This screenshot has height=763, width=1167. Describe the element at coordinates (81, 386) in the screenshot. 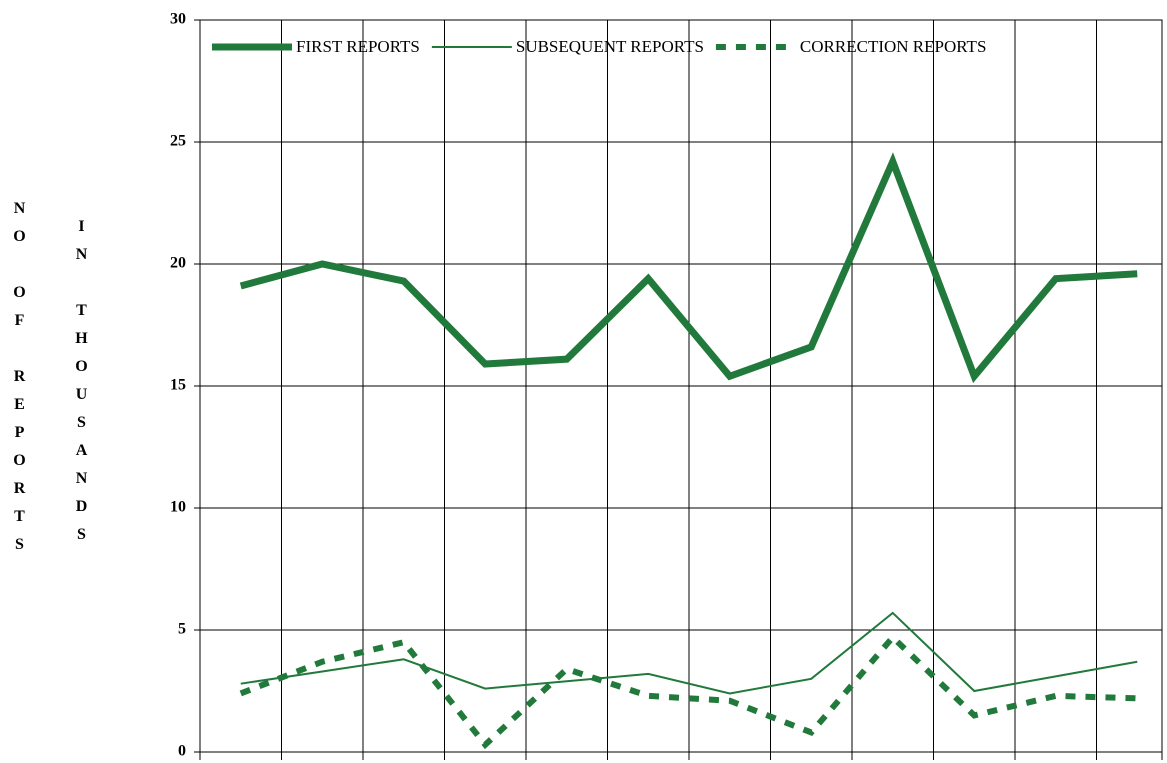

I see `y-axis-label: IN THOUSANDS` at that location.